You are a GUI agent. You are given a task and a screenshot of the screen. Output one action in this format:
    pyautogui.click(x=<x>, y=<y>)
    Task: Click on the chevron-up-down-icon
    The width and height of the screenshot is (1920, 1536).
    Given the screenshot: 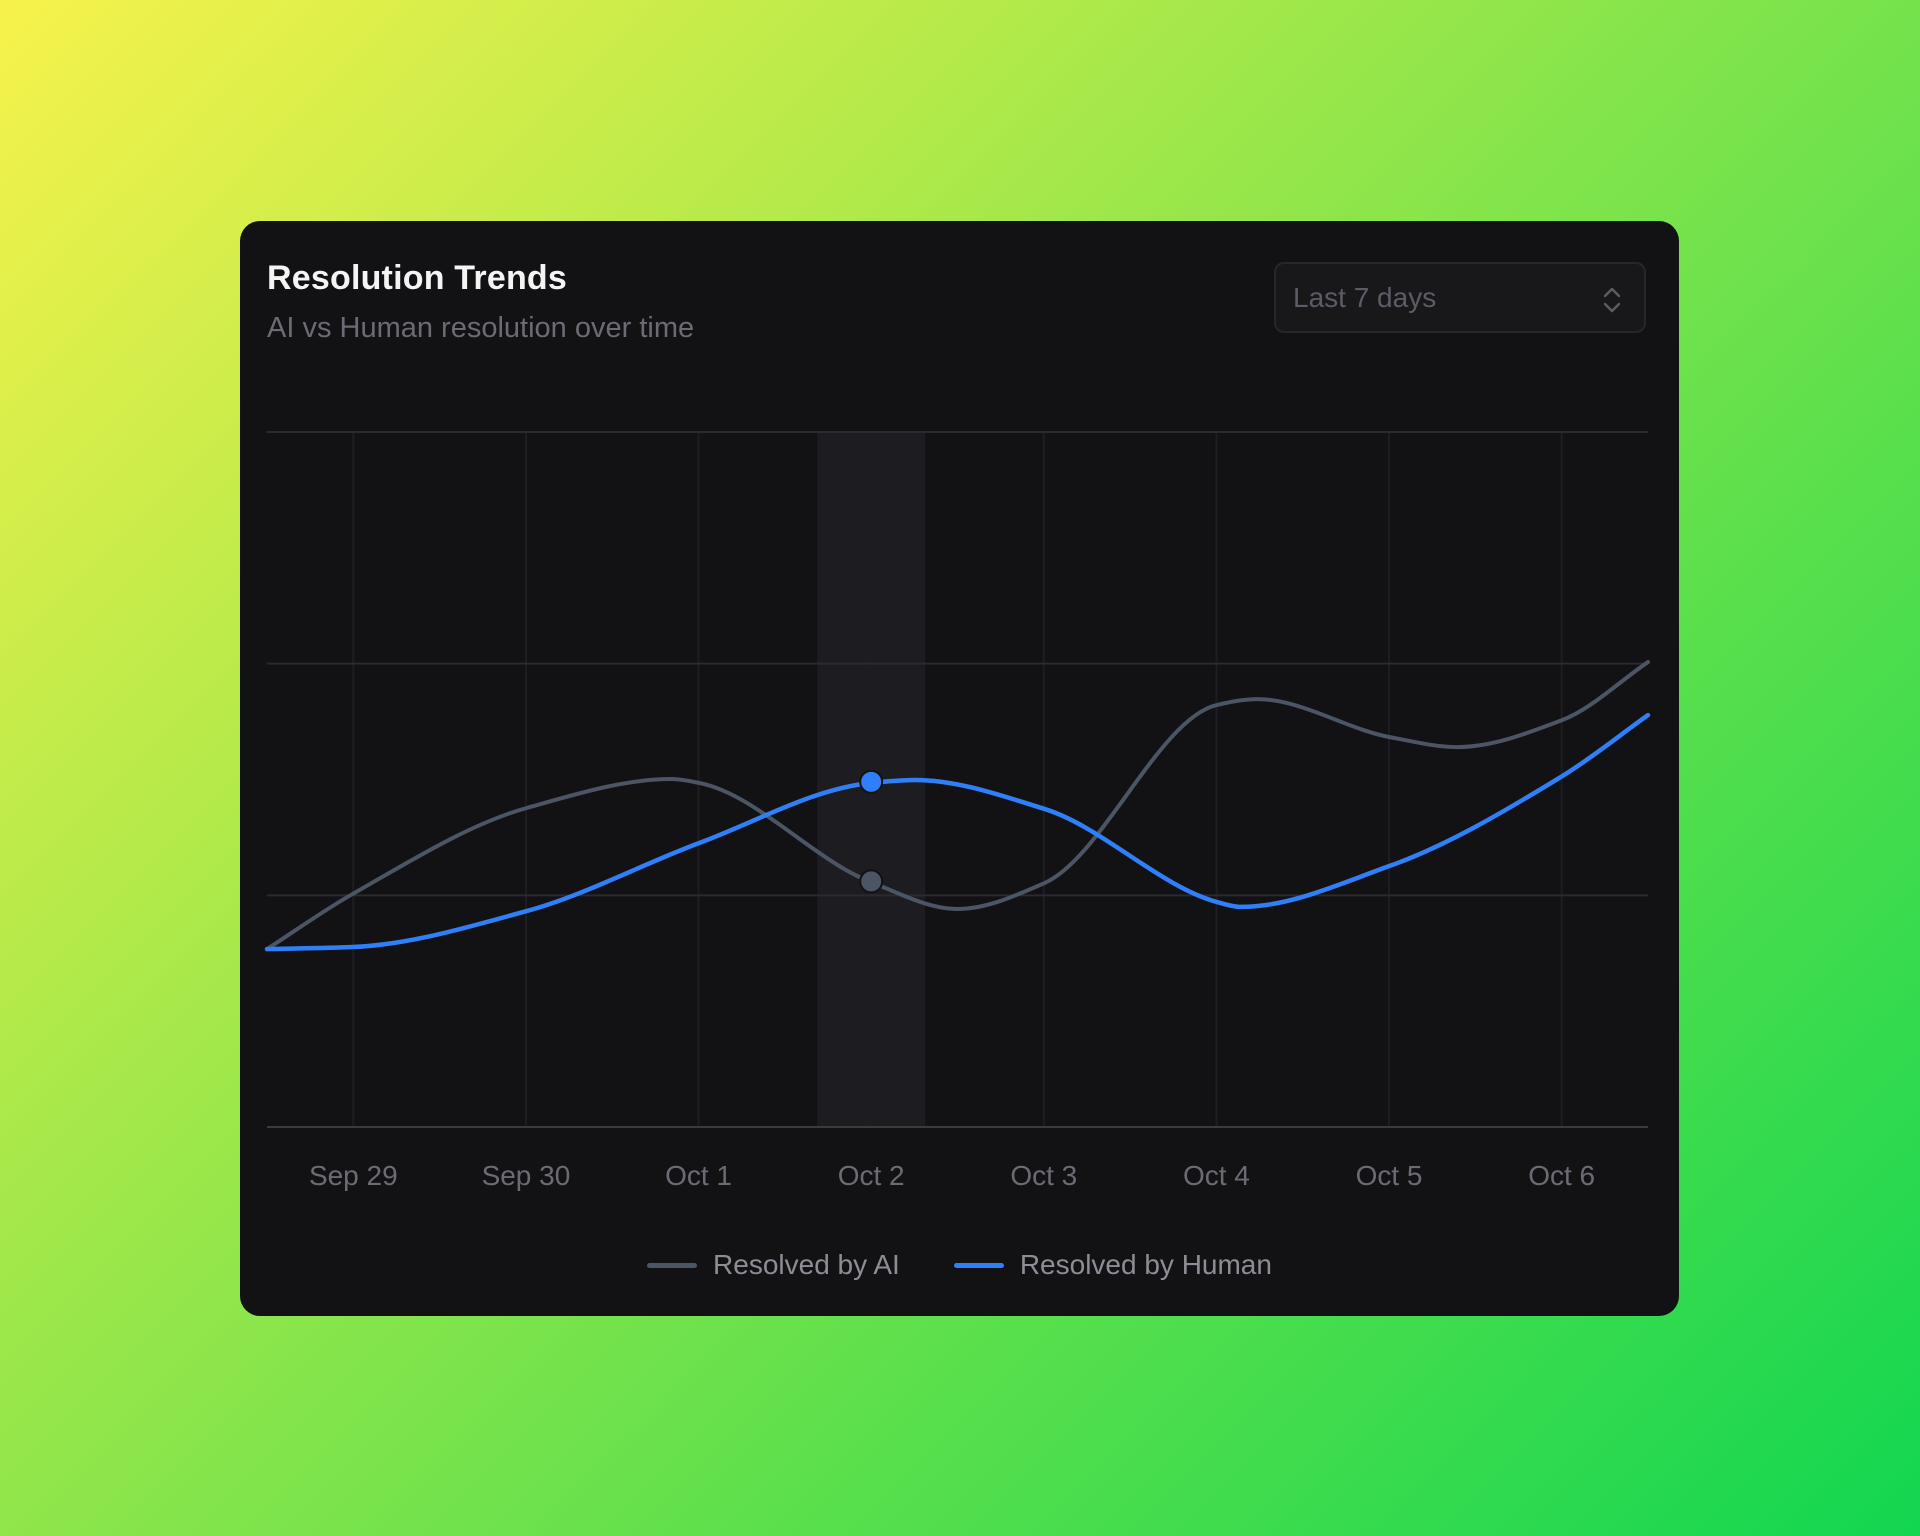 What is the action you would take?
    pyautogui.click(x=1612, y=300)
    